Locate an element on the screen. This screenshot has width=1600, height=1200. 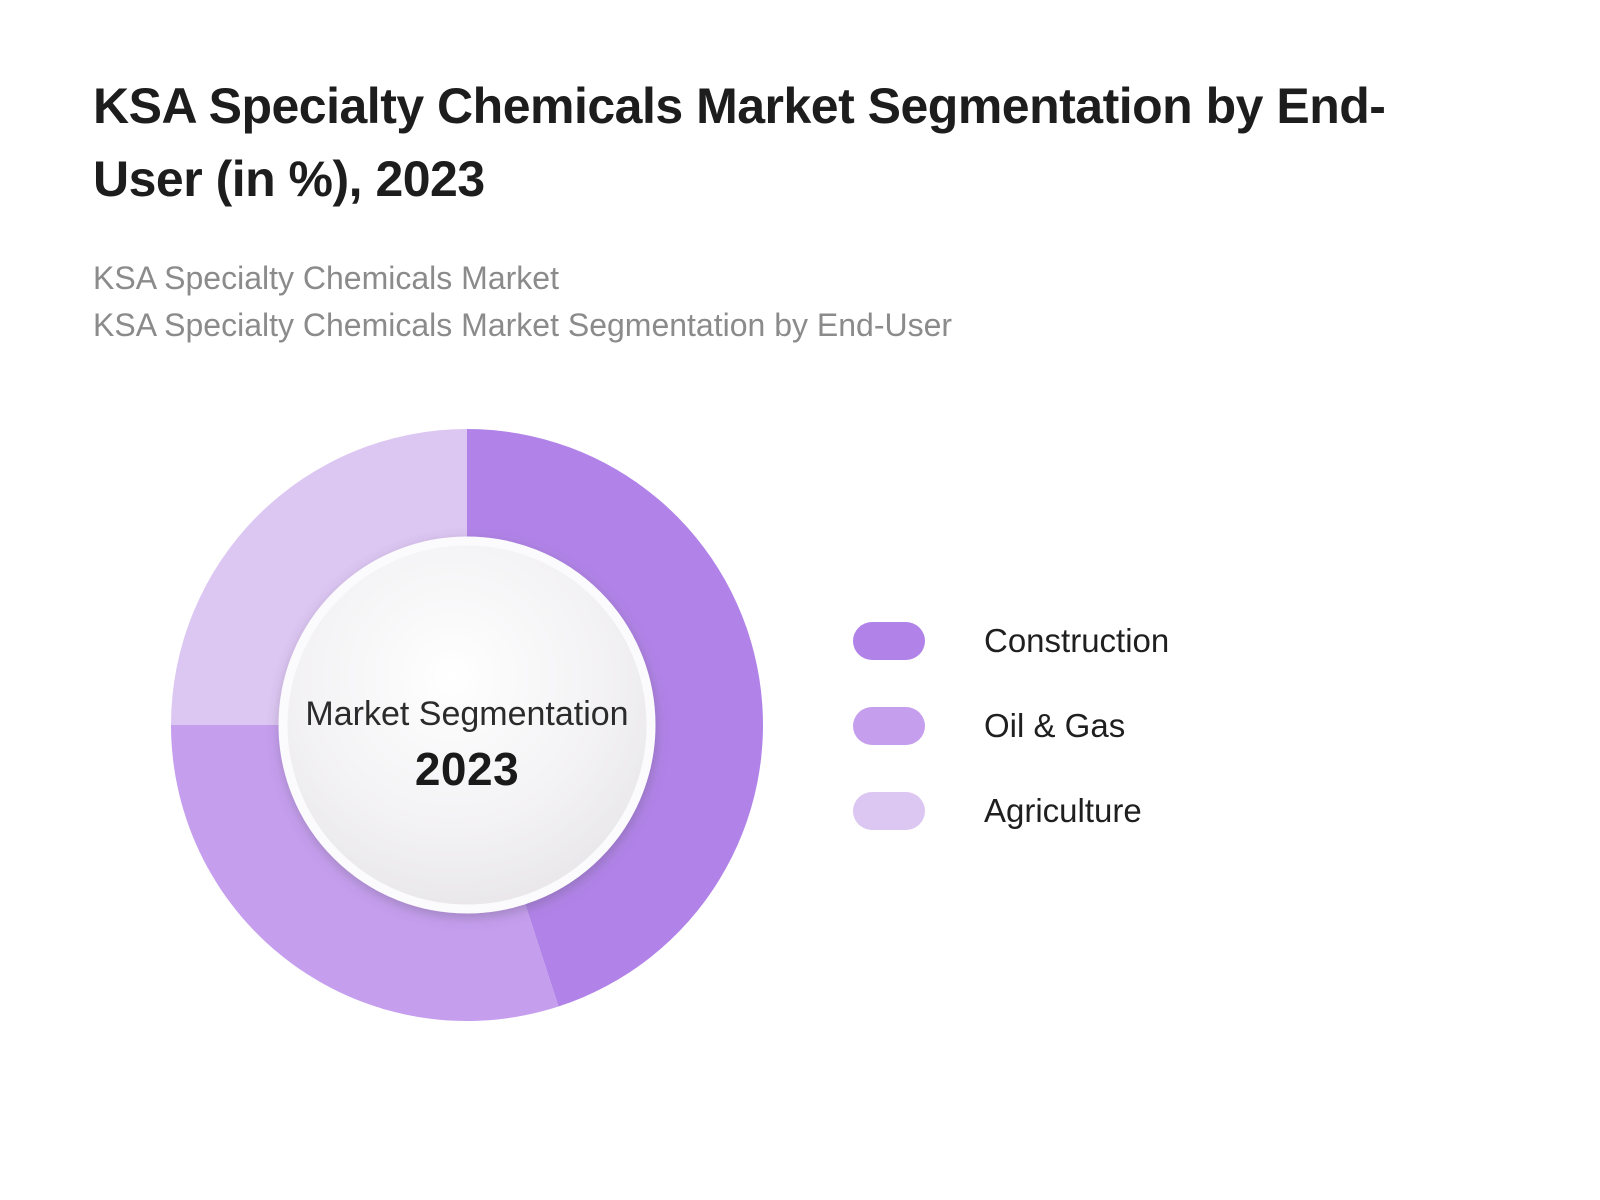
donut-center-label: Market Segmentation is located at coordinates (466, 714).